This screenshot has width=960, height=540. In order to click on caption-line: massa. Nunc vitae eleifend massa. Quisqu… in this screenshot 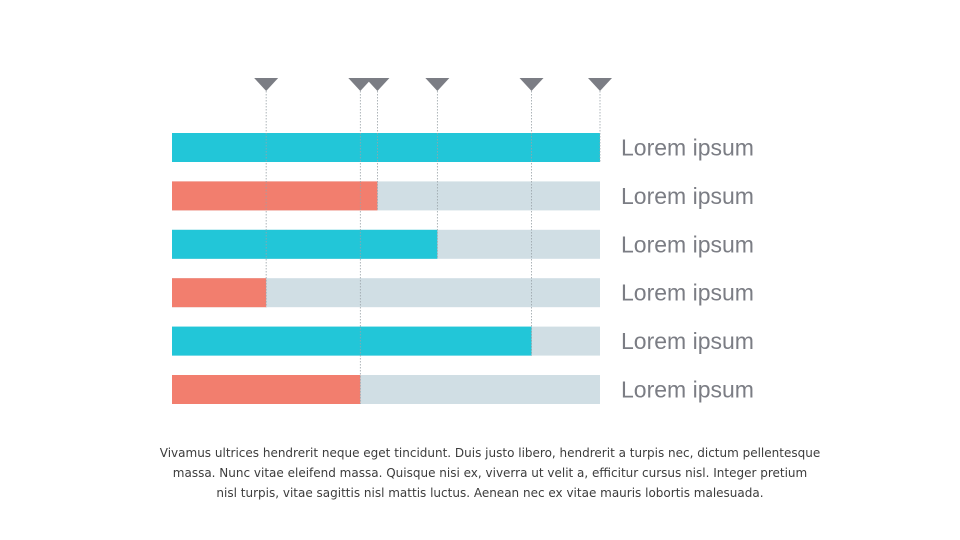, I will do `click(490, 473)`.